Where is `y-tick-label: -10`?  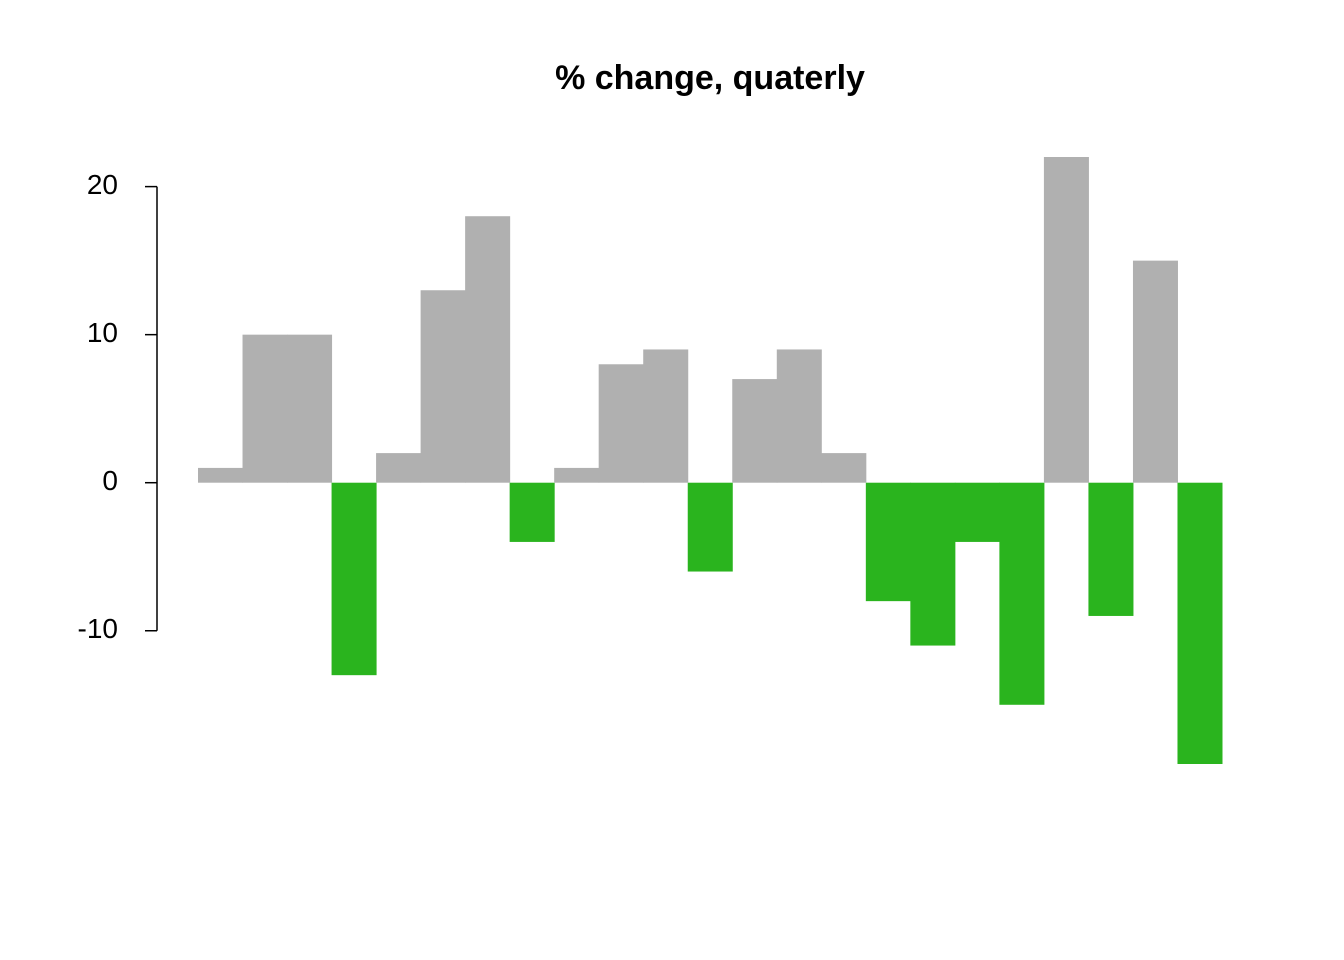 y-tick-label: -10 is located at coordinates (98, 628).